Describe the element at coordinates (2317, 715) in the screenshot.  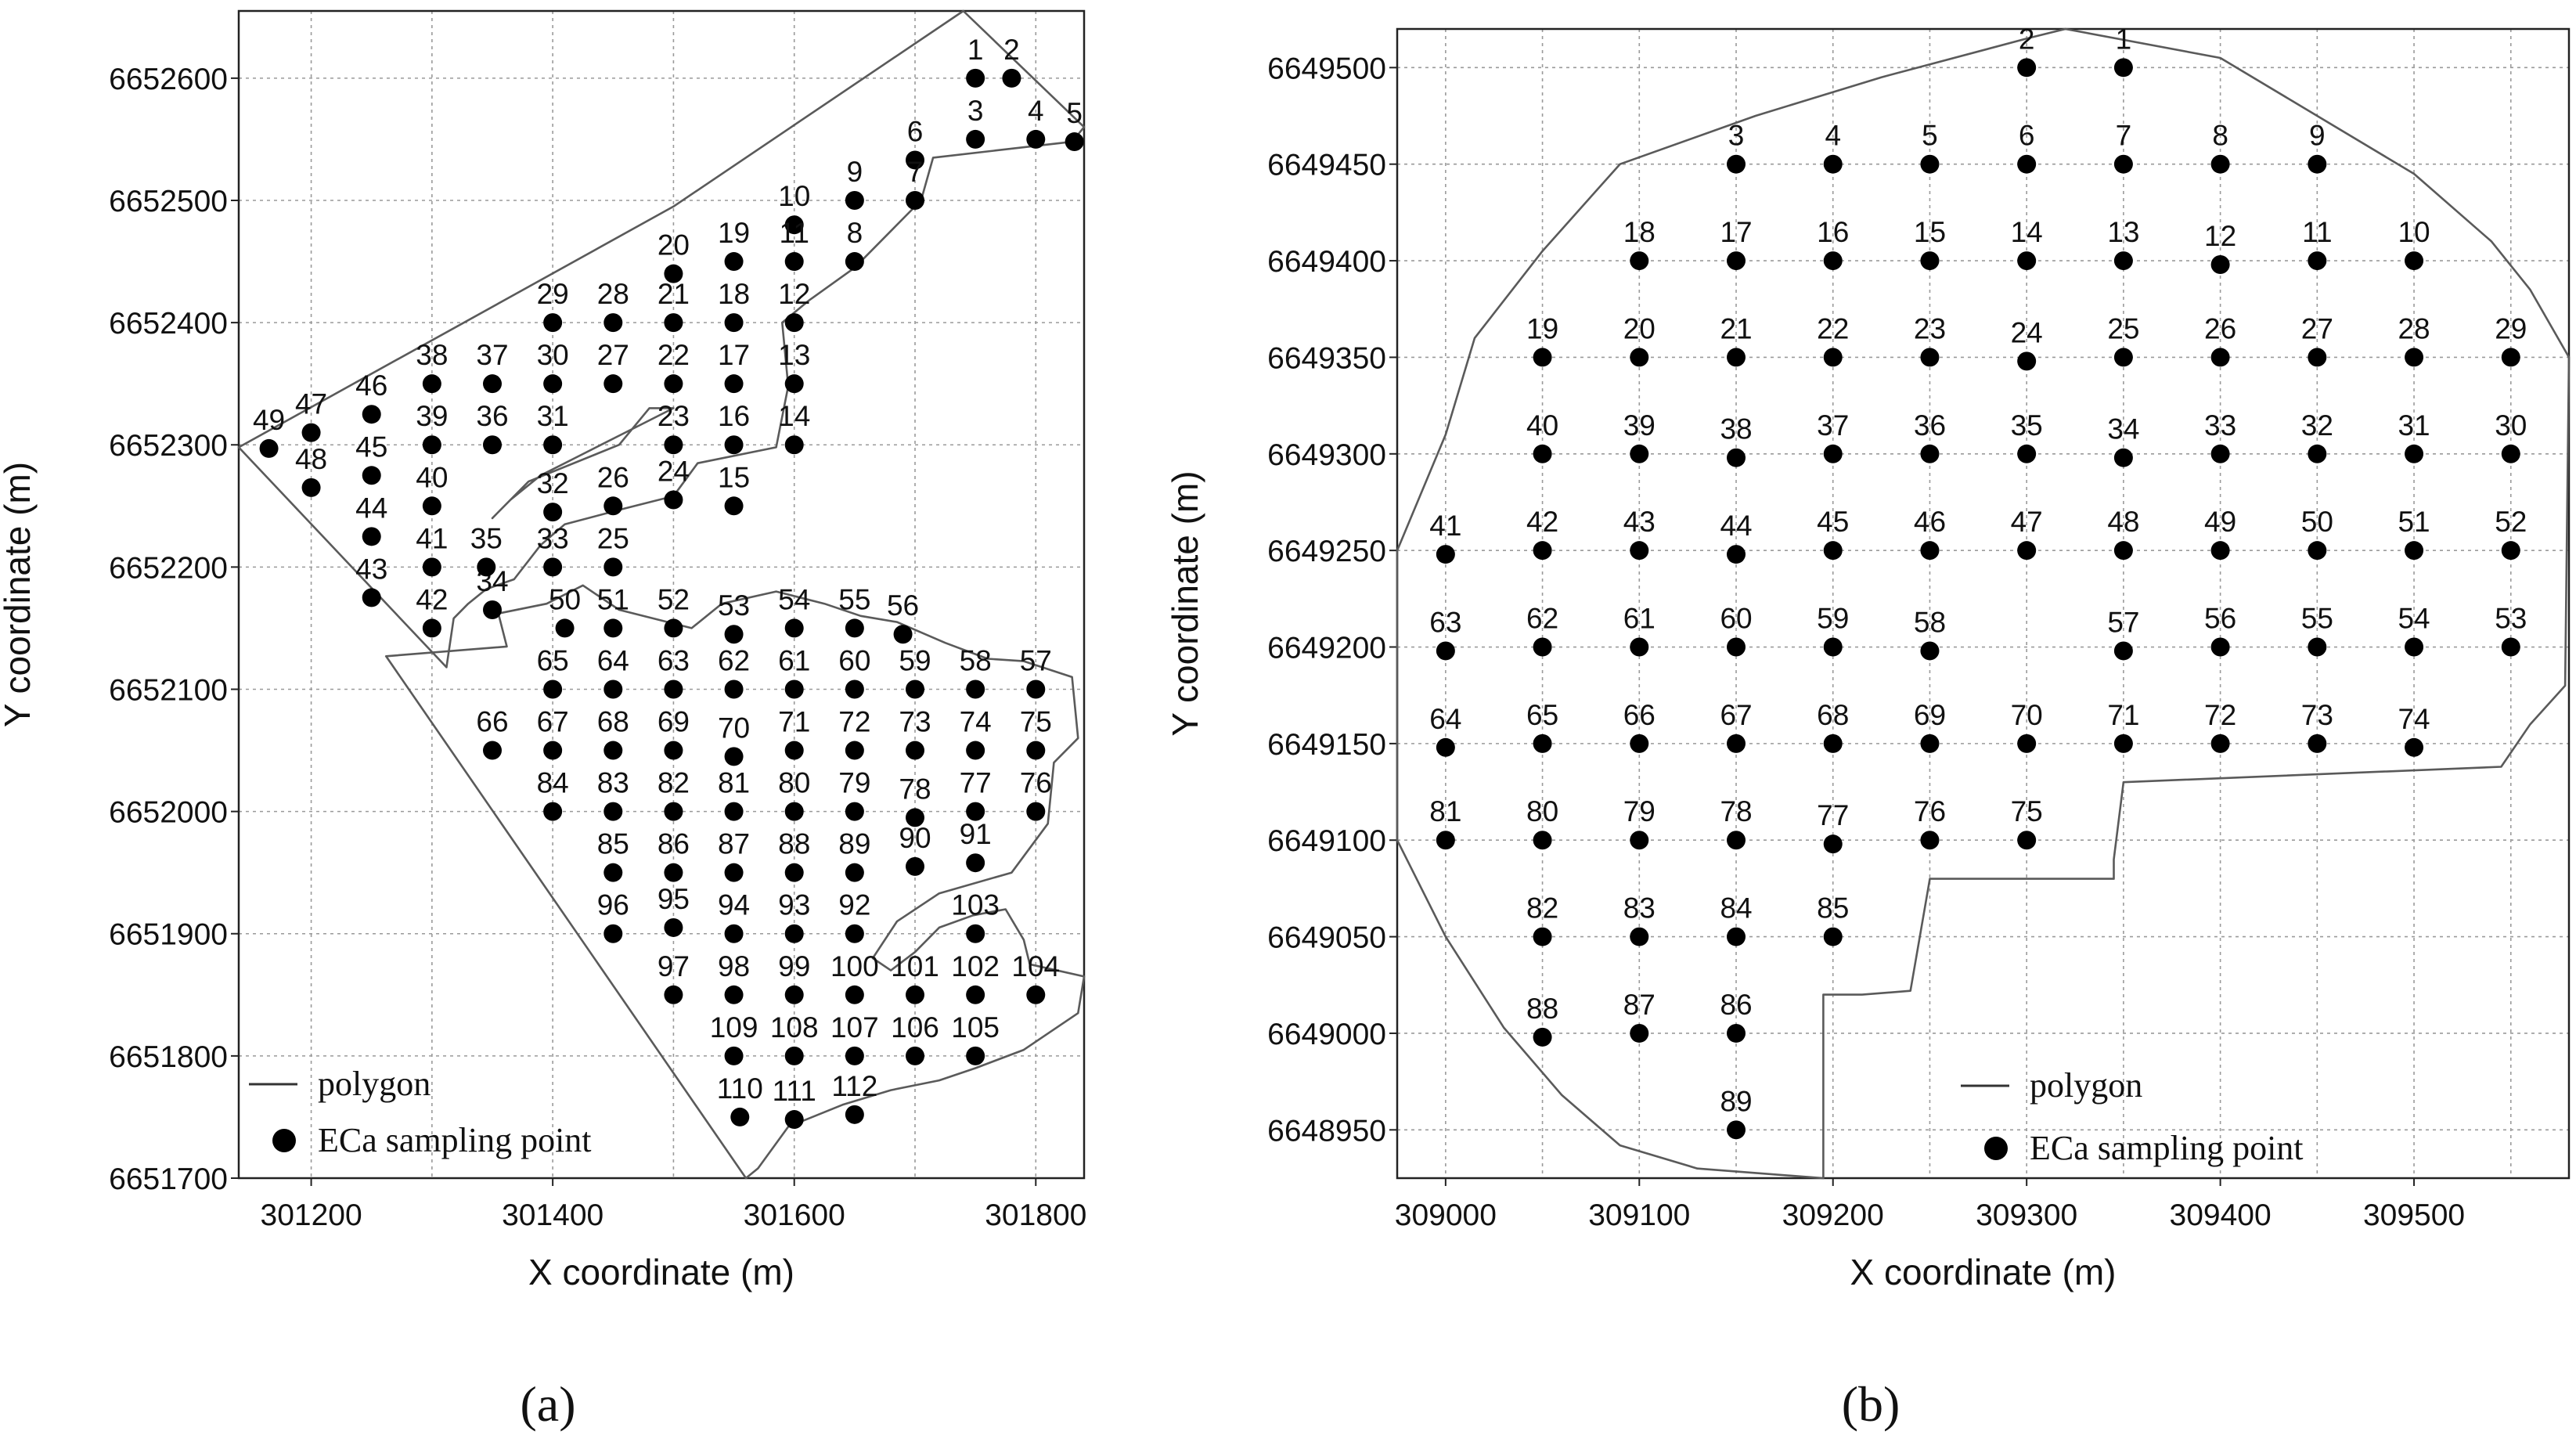
I see `sampling-point-label: 73` at that location.